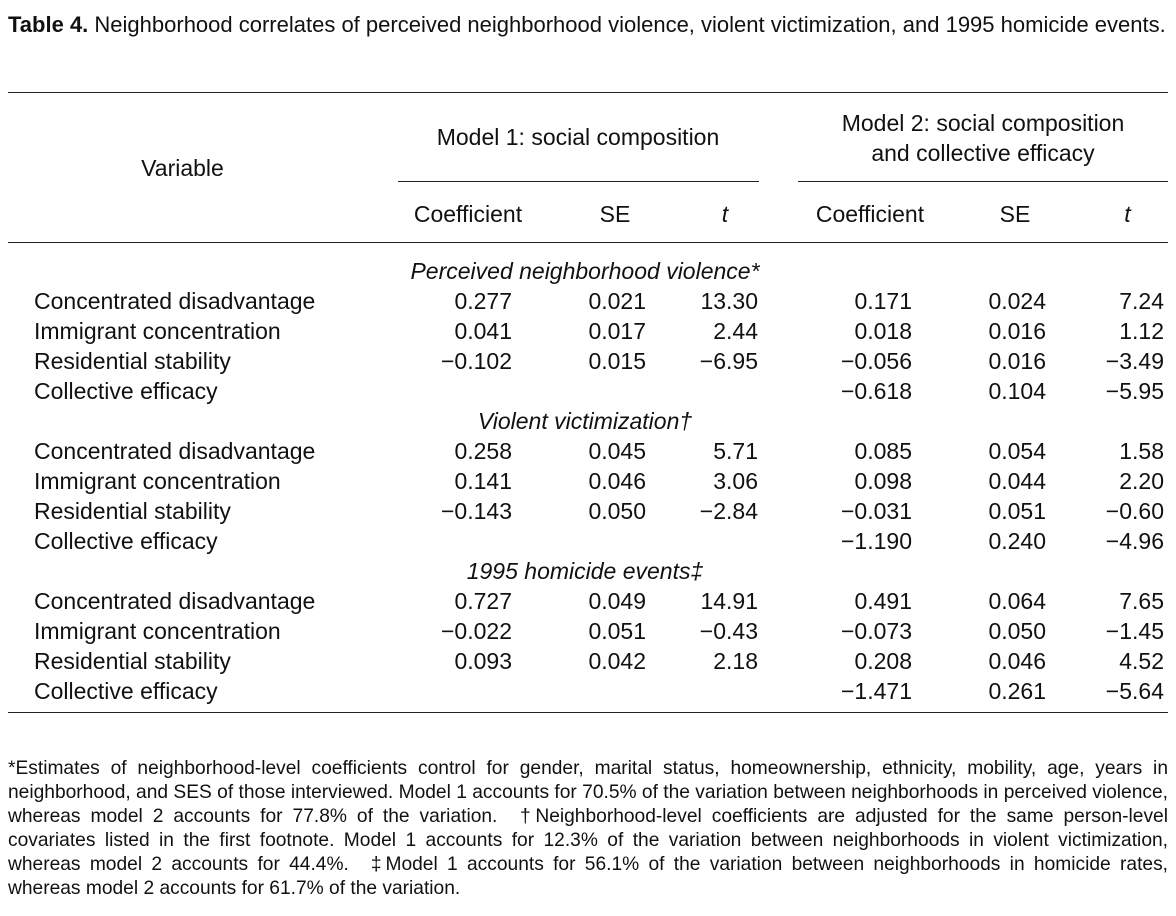 The height and width of the screenshot is (916, 1176). Describe the element at coordinates (883, 301) in the screenshot. I see `cell-m2-coefficient: 0.171` at that location.